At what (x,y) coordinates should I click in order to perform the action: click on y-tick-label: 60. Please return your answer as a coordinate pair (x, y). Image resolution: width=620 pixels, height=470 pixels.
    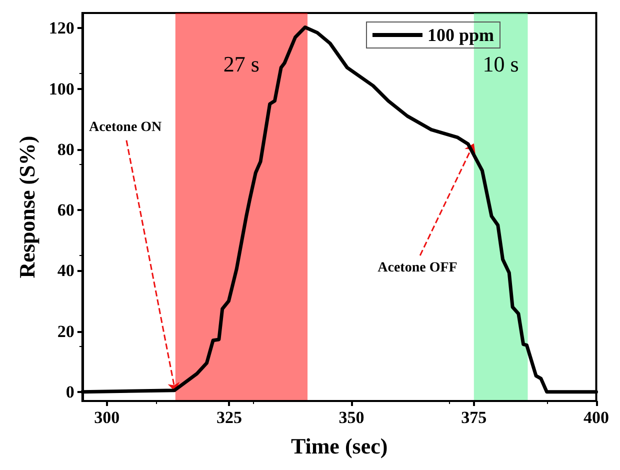
    Looking at the image, I should click on (65, 210).